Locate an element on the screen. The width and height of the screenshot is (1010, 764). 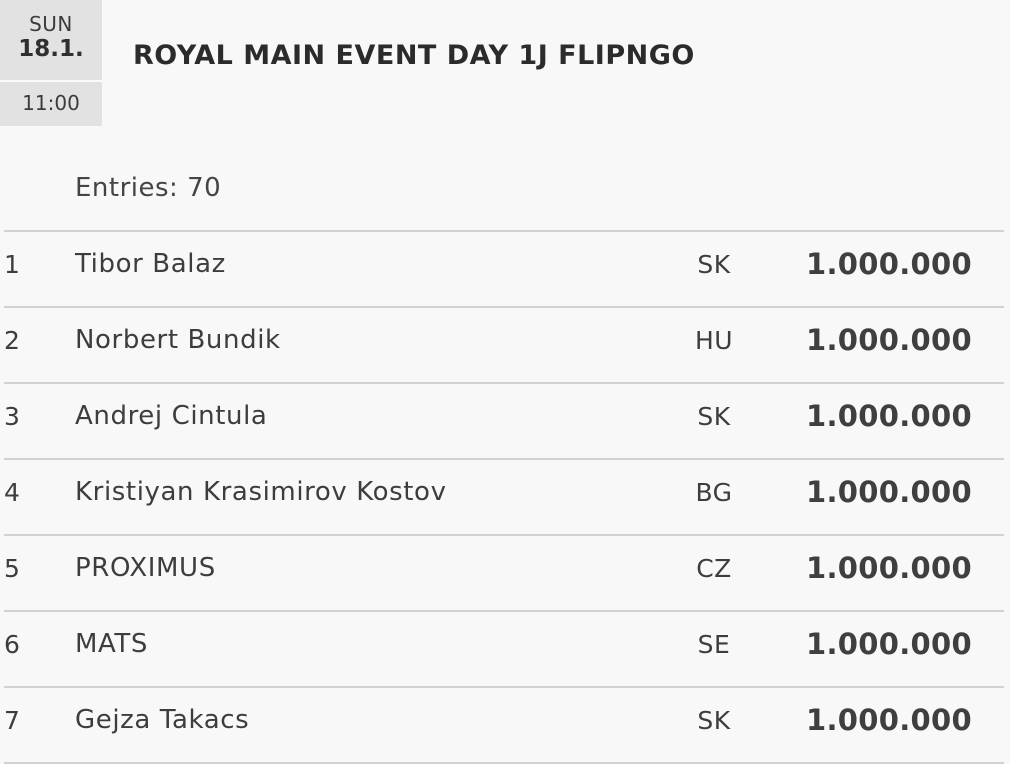
player-name: MATS is located at coordinates (111, 644).